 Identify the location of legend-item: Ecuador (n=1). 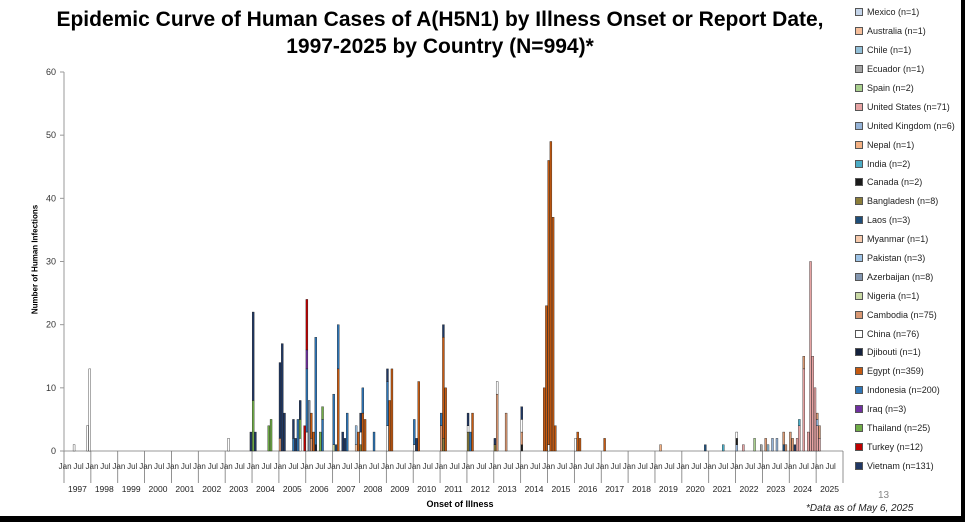
(908, 69).